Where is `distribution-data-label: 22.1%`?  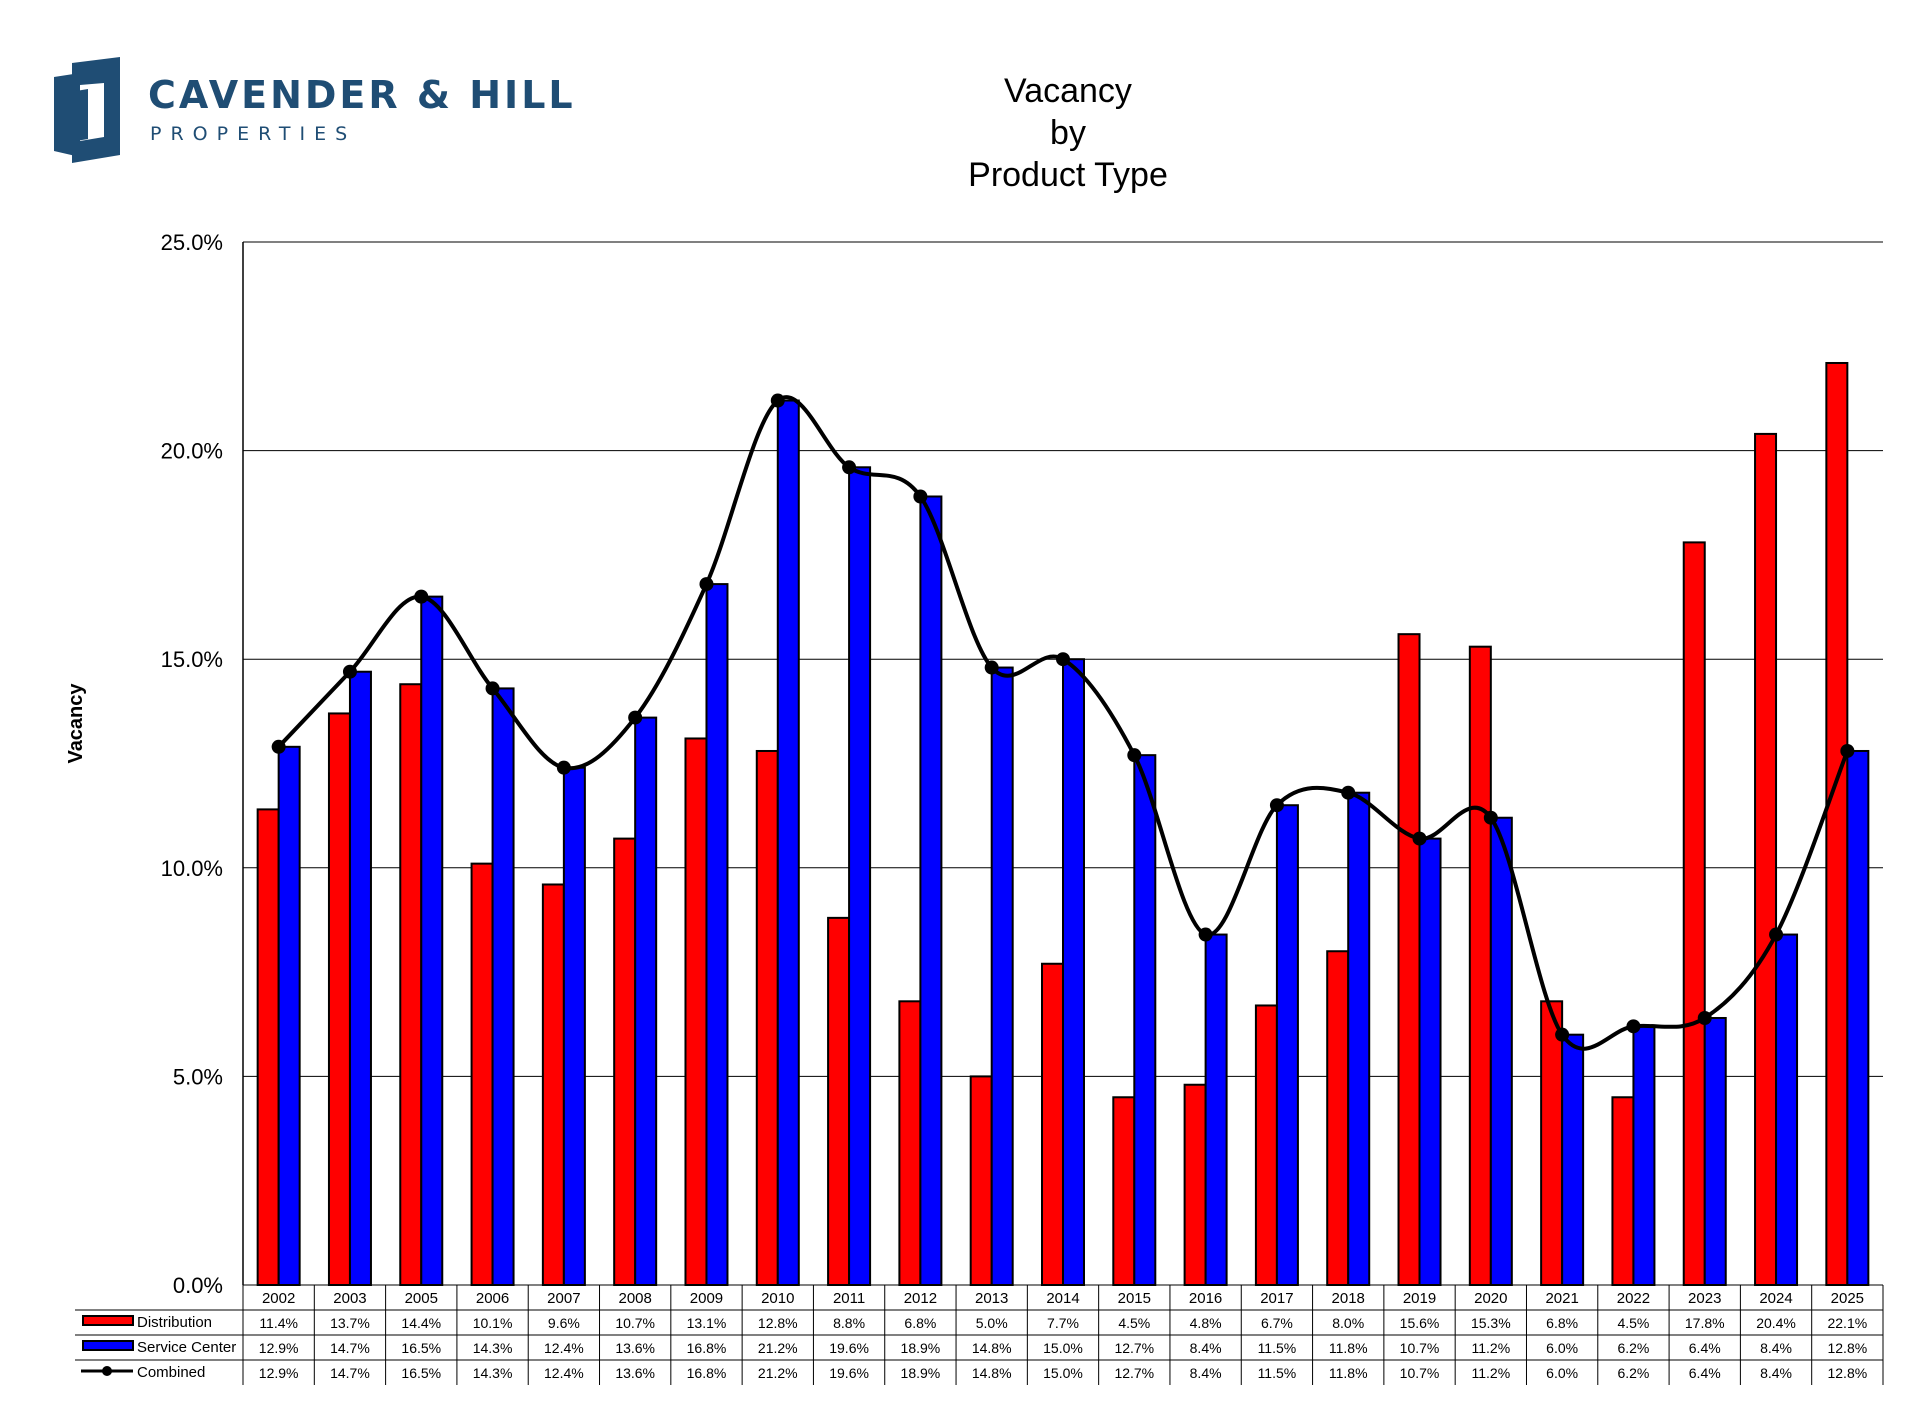 distribution-data-label: 22.1% is located at coordinates (1847, 1323).